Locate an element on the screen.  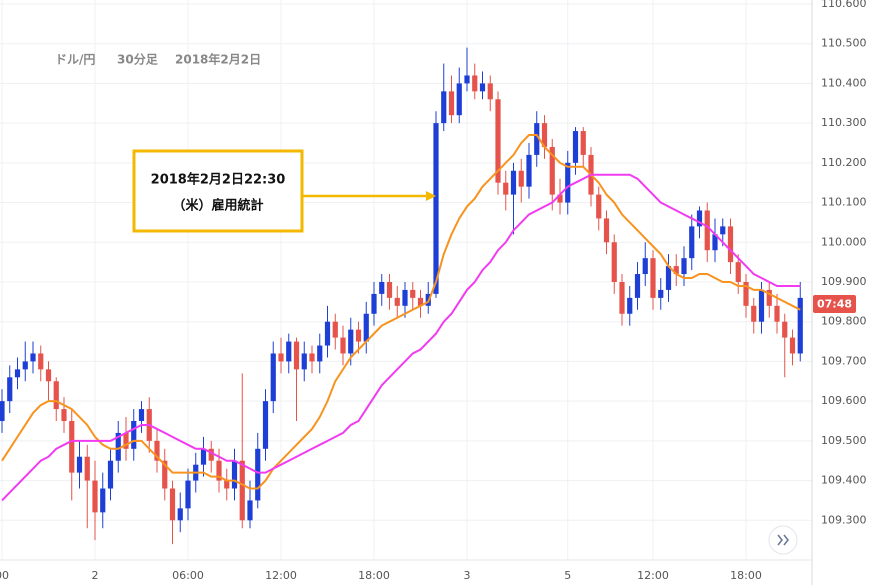
y-tick-label: 109.900 is located at coordinates (844, 281).